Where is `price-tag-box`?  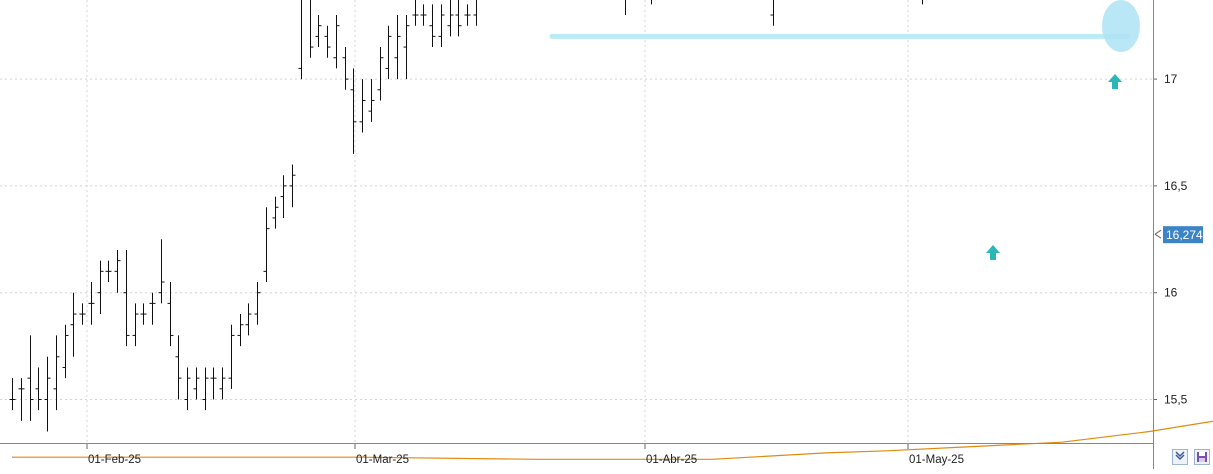
price-tag-box is located at coordinates (1183, 235).